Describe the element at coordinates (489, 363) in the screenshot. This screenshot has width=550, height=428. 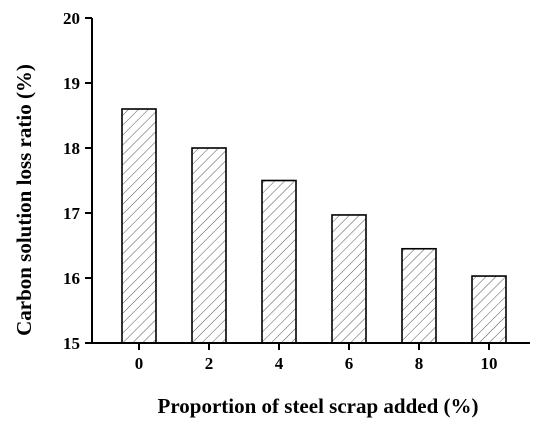
I see `x-tick-label: 10` at that location.